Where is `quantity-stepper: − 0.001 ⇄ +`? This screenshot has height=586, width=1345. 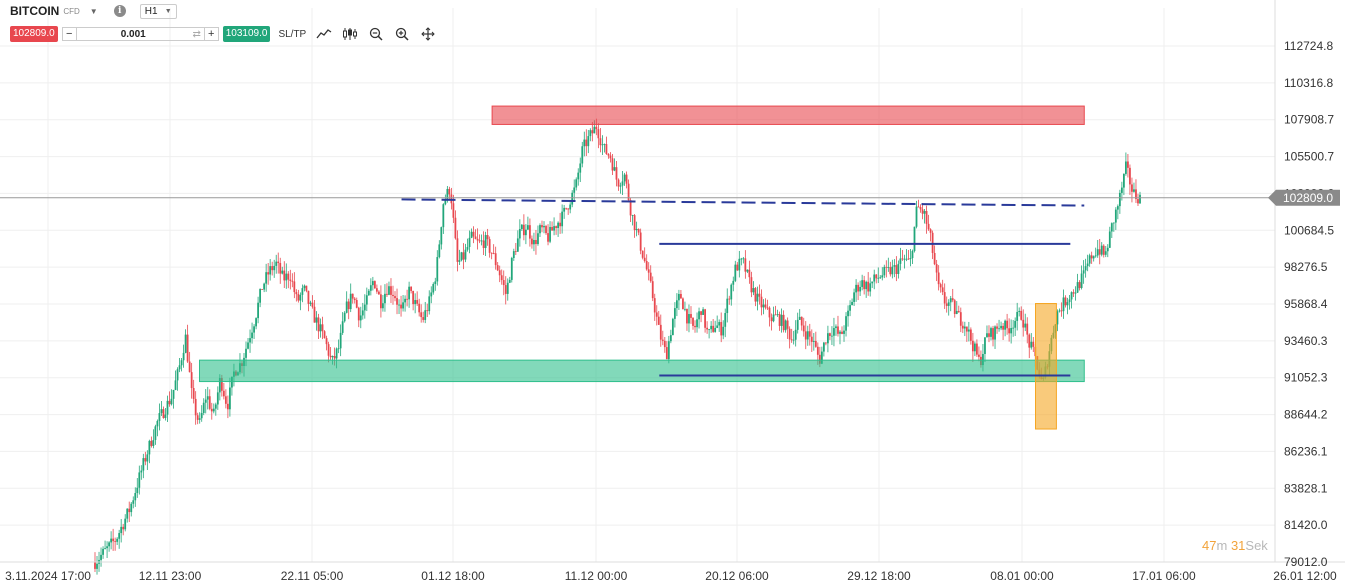 quantity-stepper: − 0.001 ⇄ + is located at coordinates (140, 34).